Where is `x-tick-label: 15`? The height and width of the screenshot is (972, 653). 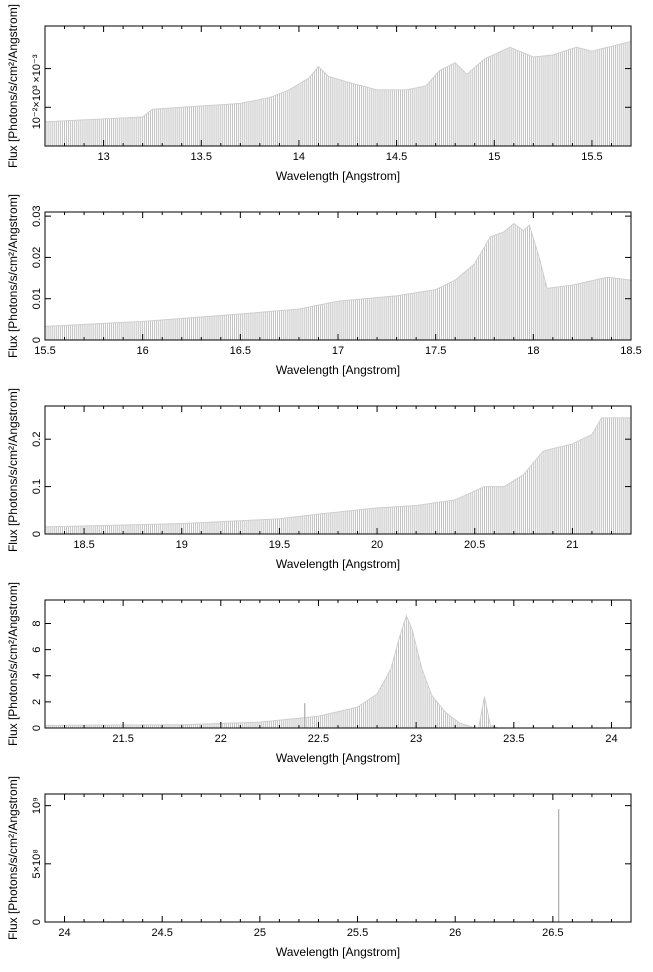
x-tick-label: 15 is located at coordinates (494, 157).